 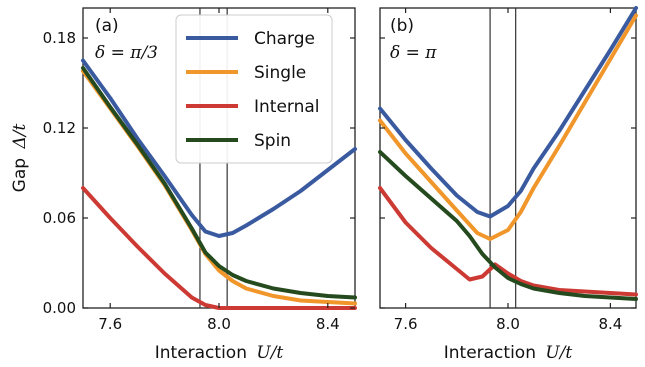 What do you see at coordinates (126, 53) in the screenshot?
I see `panel-a-delta: δ = π/3` at bounding box center [126, 53].